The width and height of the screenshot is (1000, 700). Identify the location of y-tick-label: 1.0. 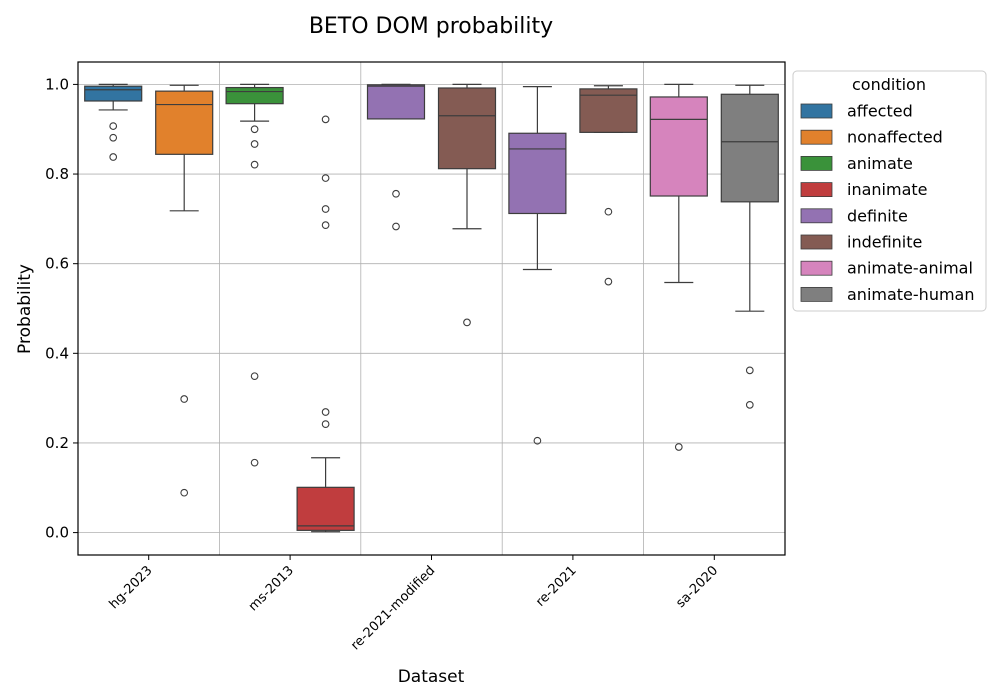
(57, 84).